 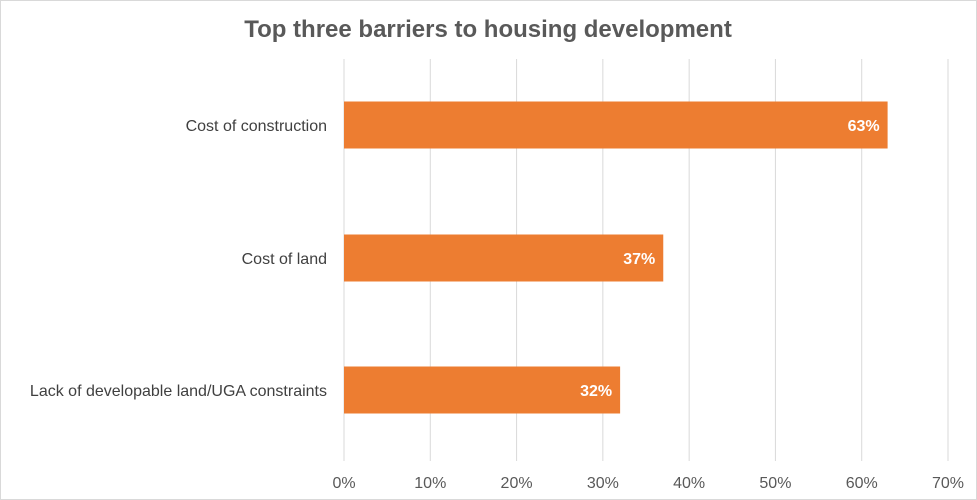 What do you see at coordinates (864, 126) in the screenshot?
I see `bar-data-label: 63%` at bounding box center [864, 126].